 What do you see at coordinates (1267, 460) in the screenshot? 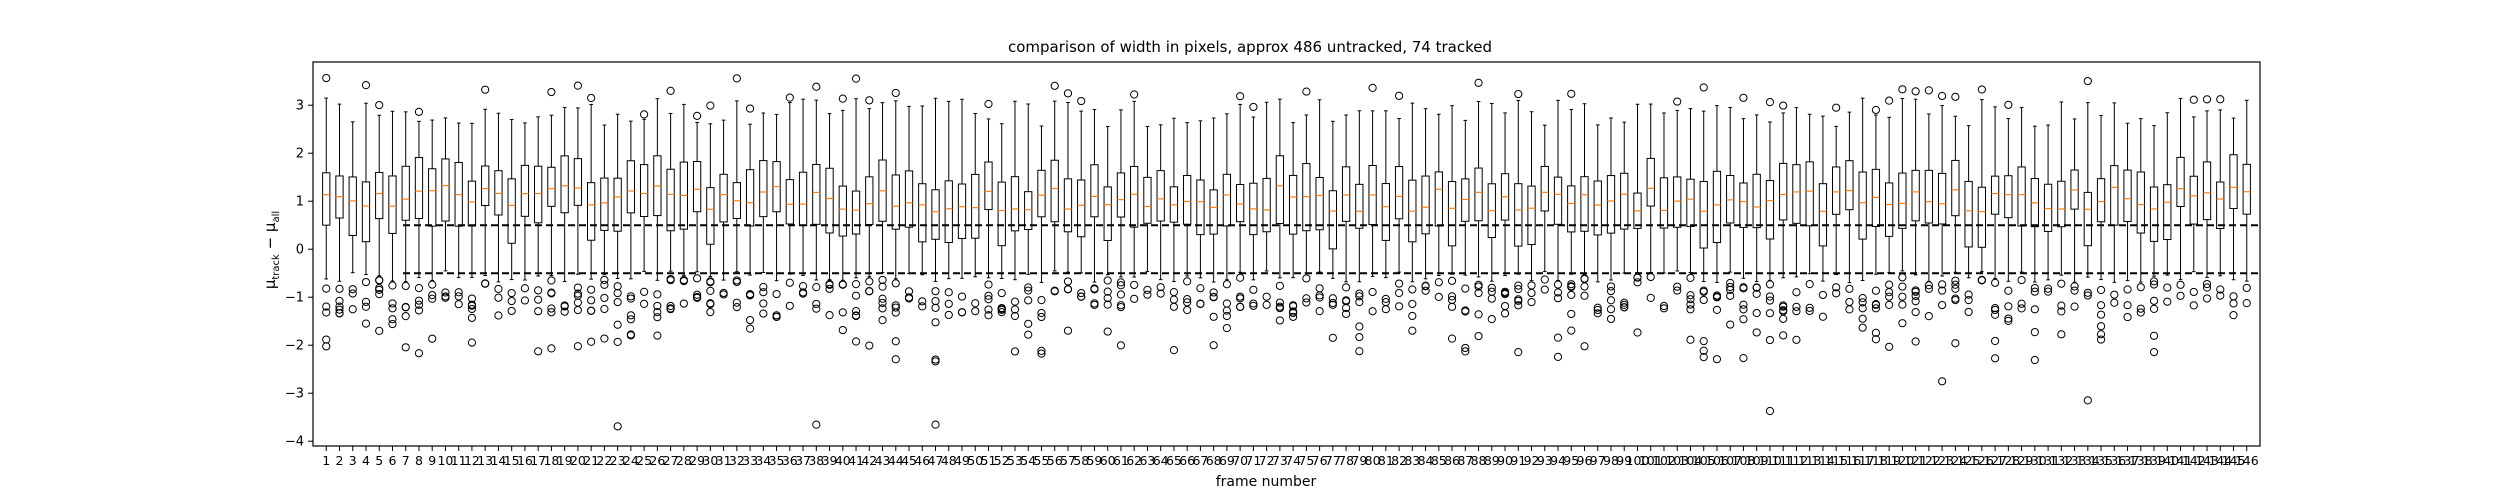
I see `x-tick-label: 72` at bounding box center [1267, 460].